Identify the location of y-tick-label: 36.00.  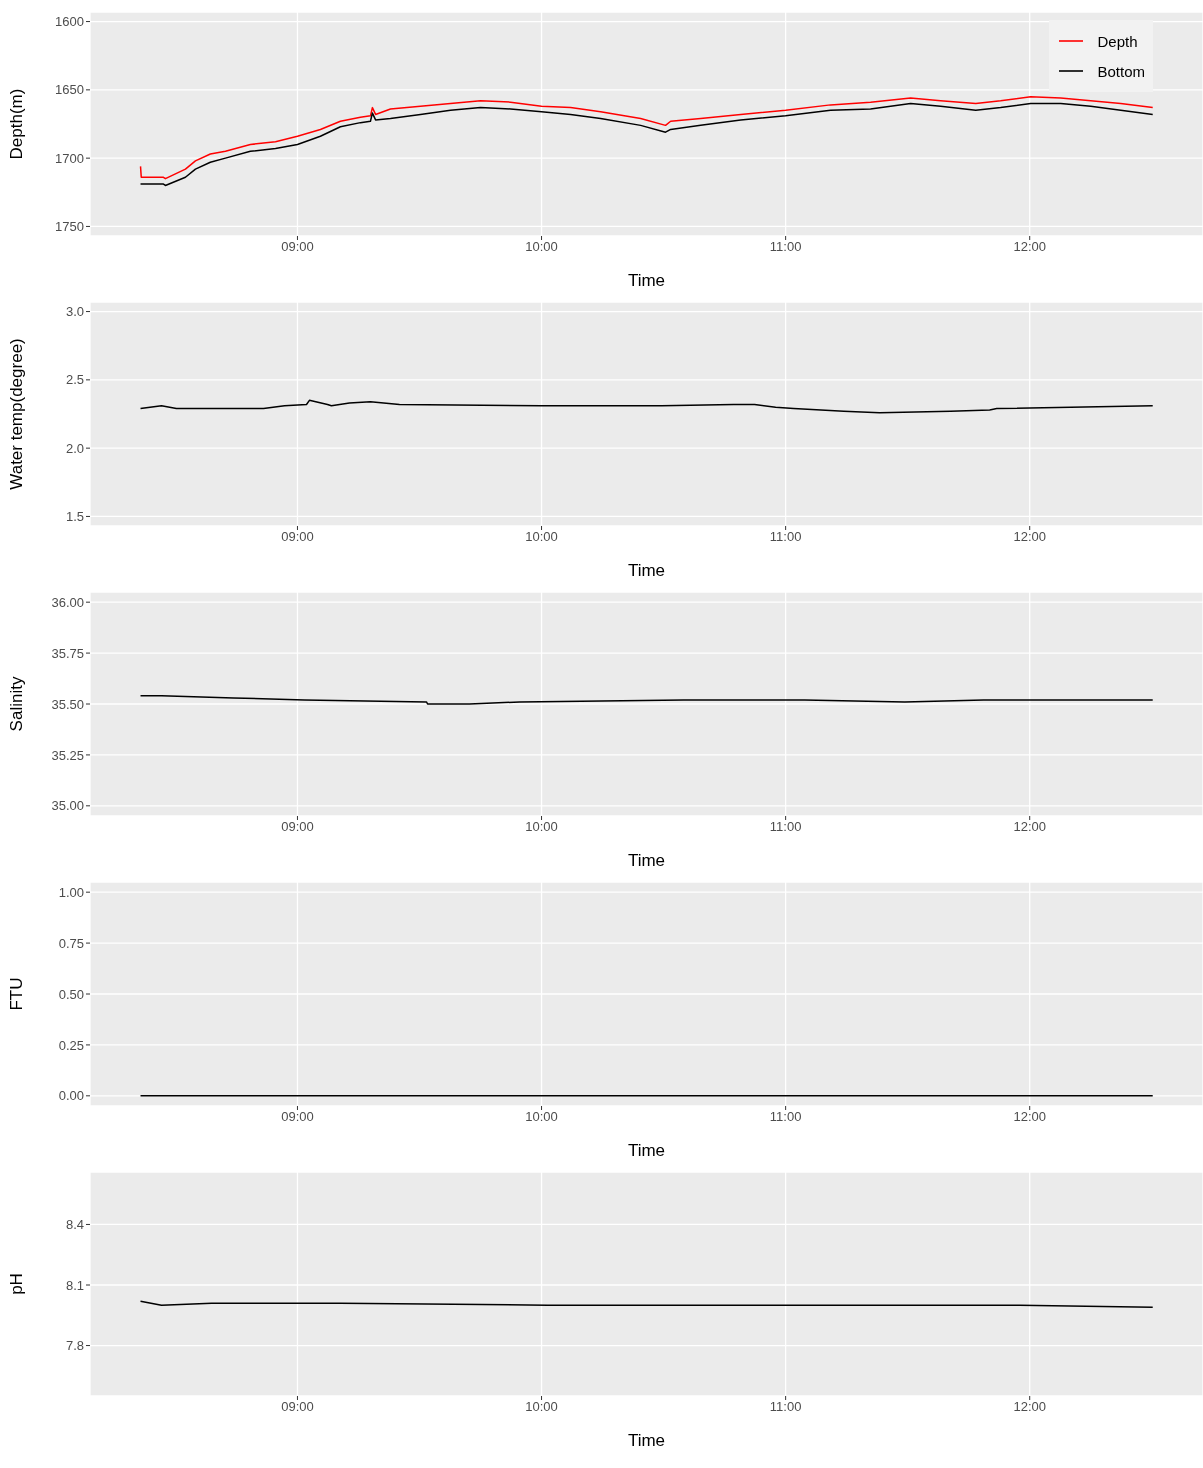
(67, 602).